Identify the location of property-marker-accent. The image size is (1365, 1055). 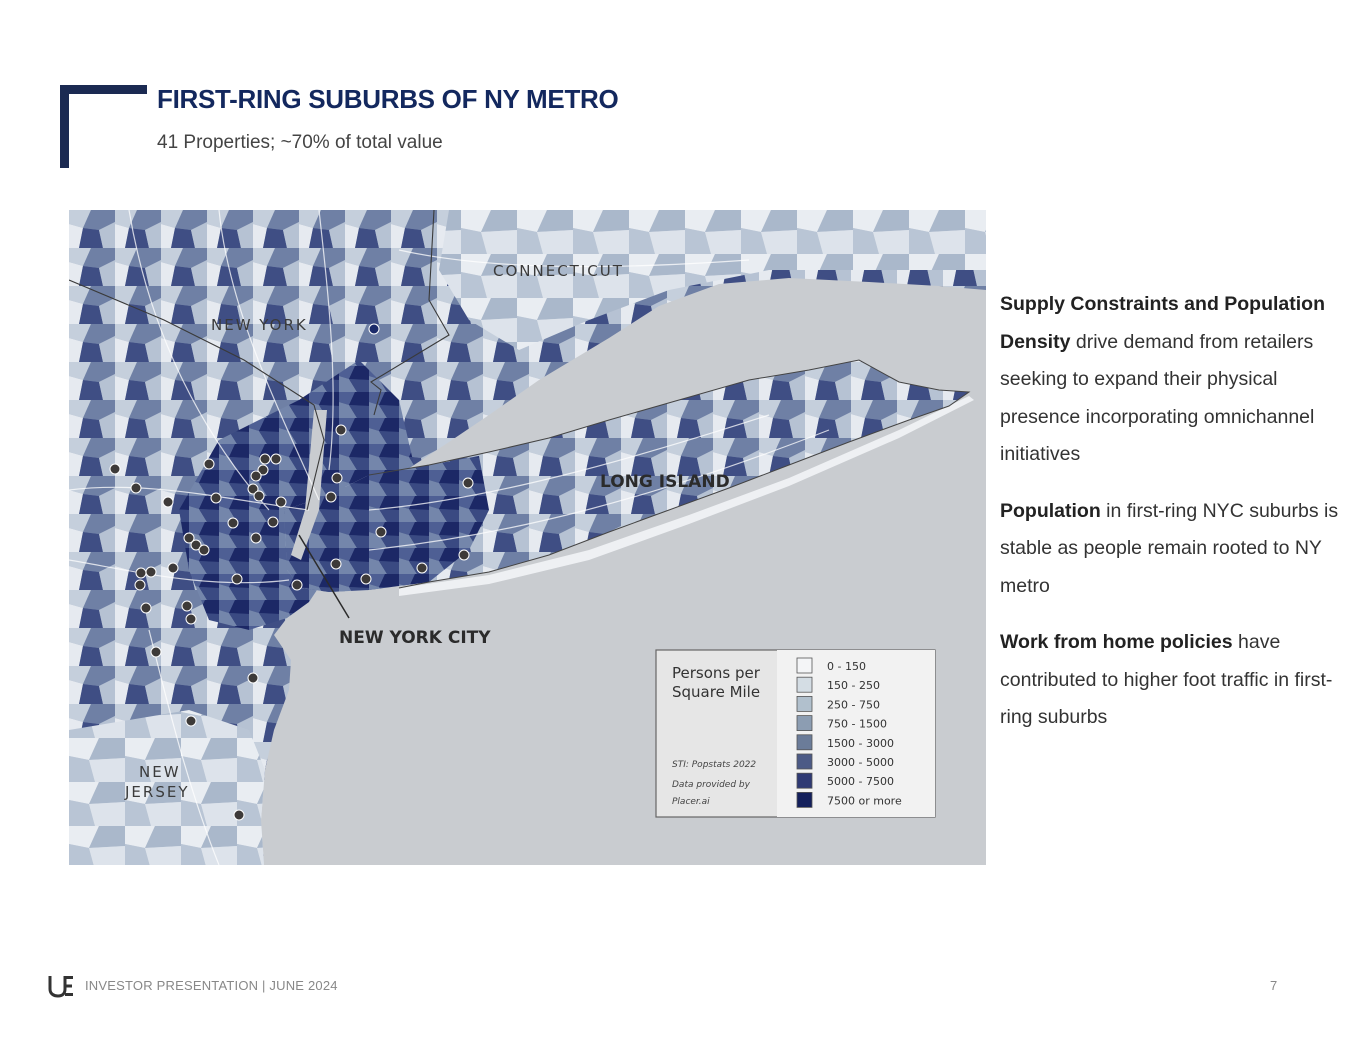
(374, 329).